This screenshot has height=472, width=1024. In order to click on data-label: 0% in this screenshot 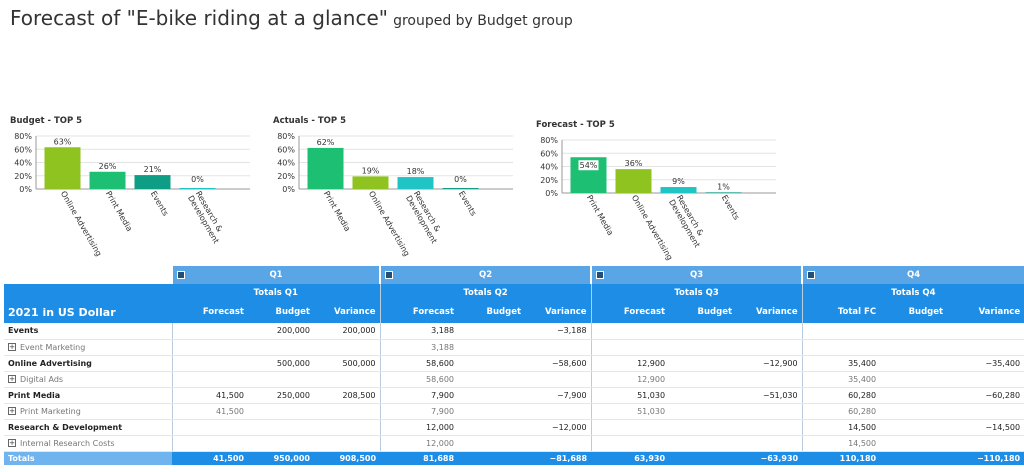, I will do `click(460, 179)`.